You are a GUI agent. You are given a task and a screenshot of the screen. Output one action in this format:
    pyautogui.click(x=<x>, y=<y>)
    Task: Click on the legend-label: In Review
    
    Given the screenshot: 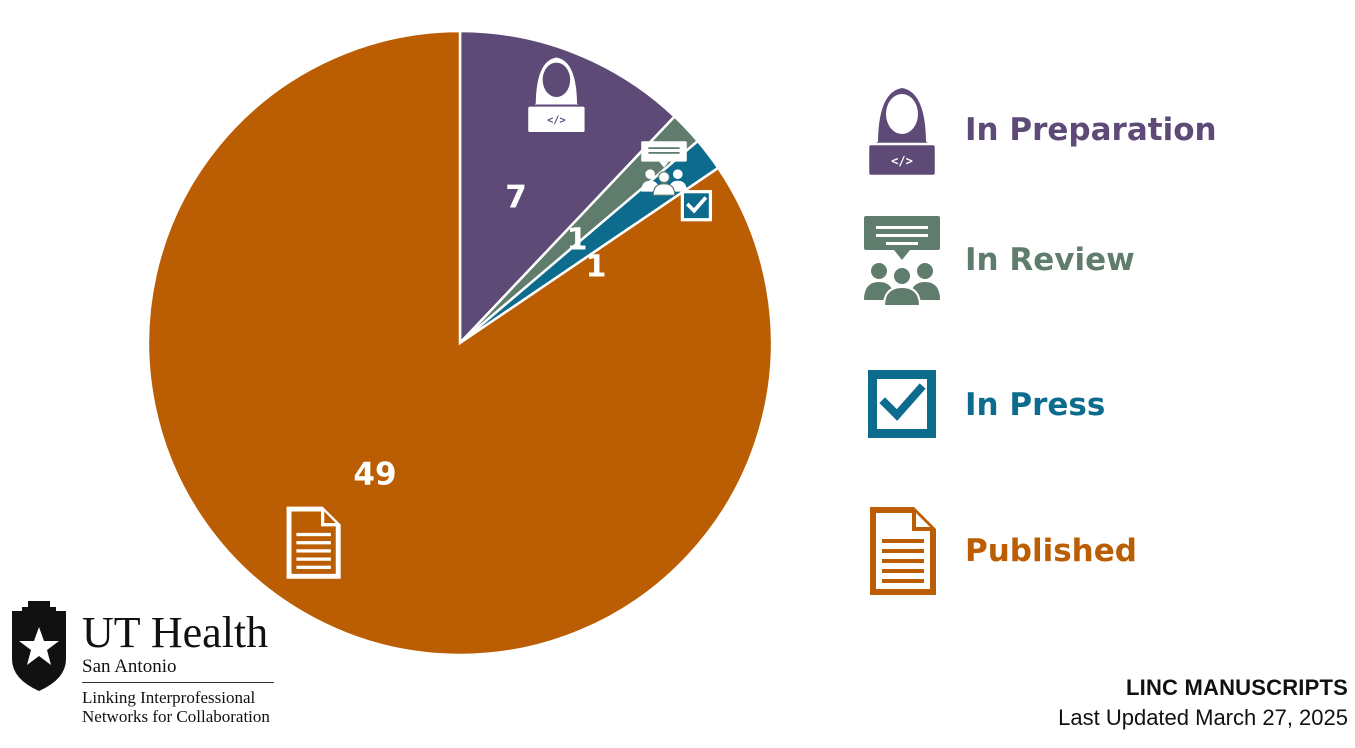 What is the action you would take?
    pyautogui.click(x=1050, y=260)
    